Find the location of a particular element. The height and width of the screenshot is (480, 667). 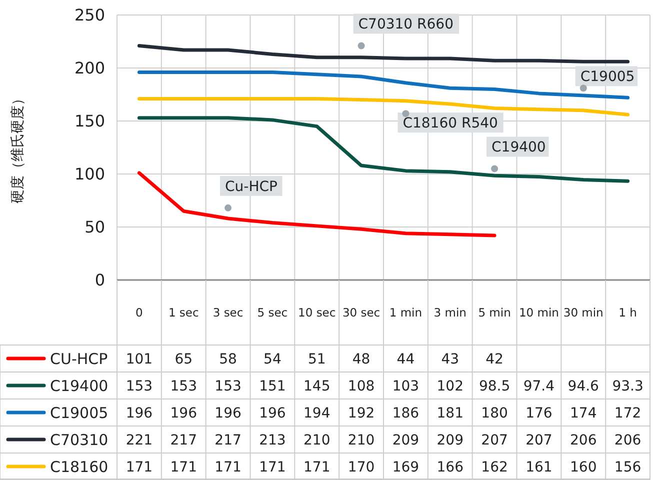

data-label: 166 is located at coordinates (450, 467).